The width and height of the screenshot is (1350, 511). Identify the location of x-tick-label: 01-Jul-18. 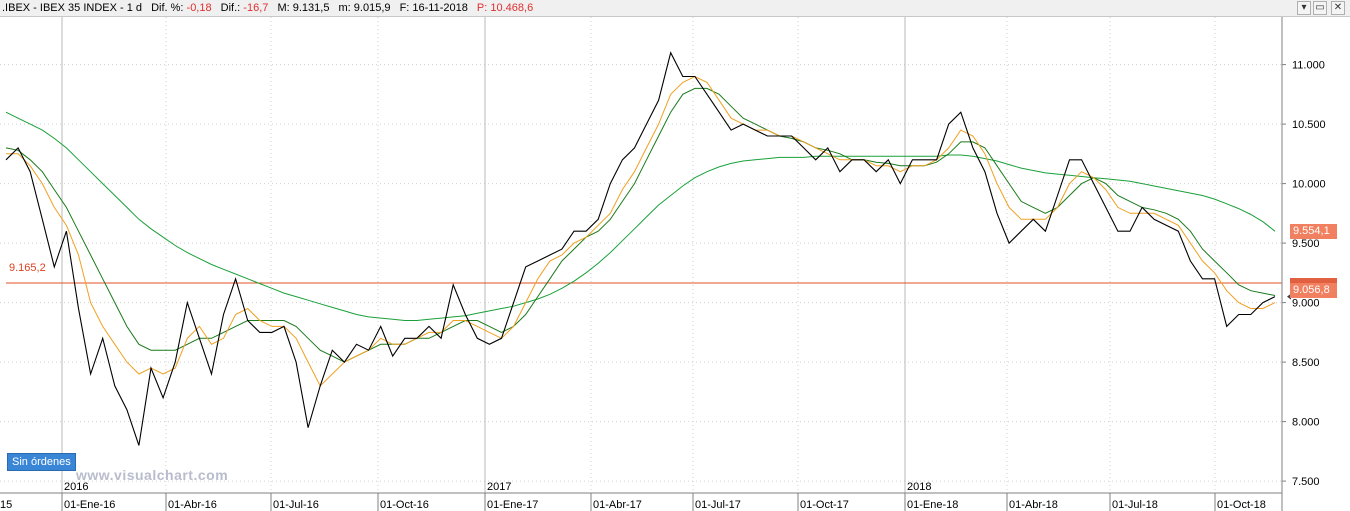
(1135, 505).